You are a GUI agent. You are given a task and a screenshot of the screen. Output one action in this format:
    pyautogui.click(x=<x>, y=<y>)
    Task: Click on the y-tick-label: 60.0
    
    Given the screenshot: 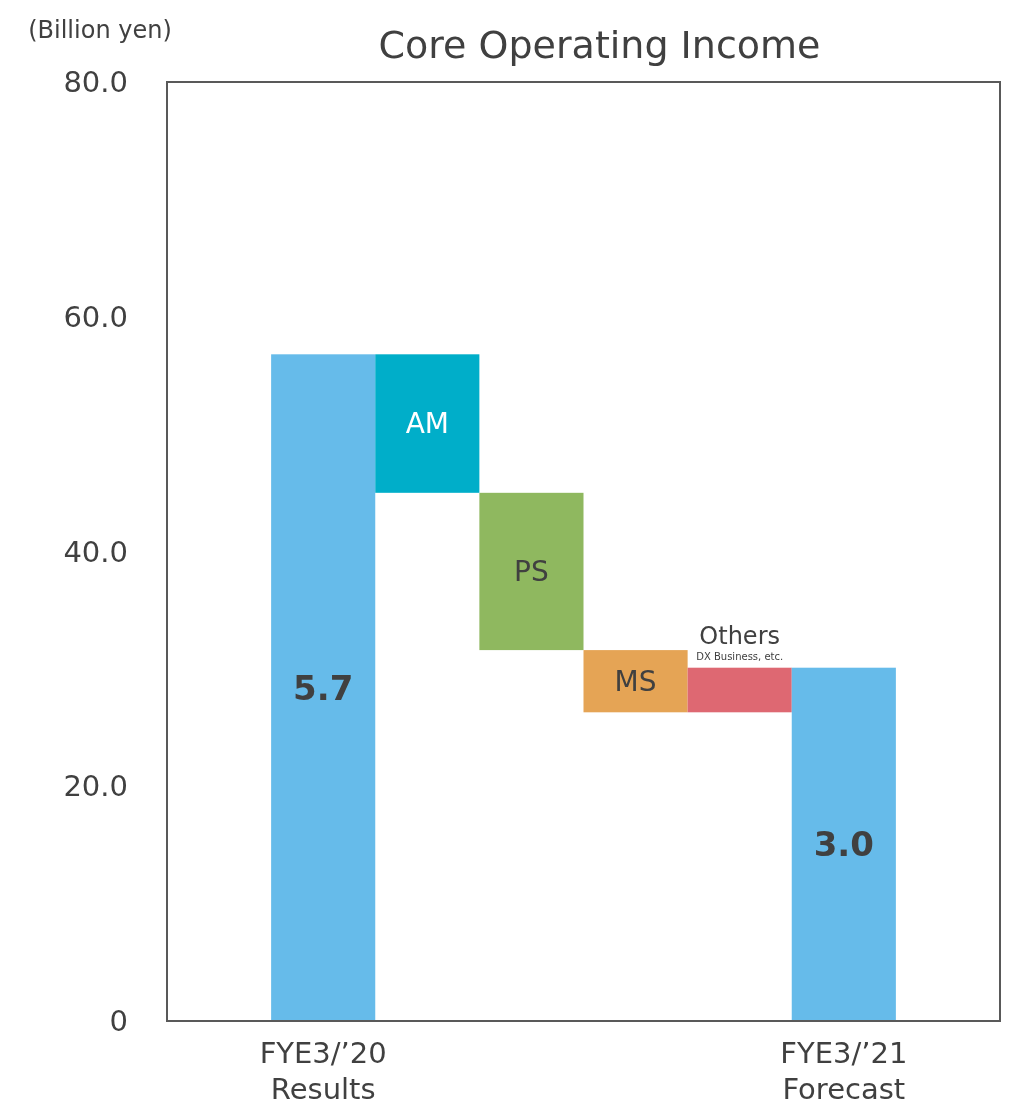 What is the action you would take?
    pyautogui.click(x=95, y=316)
    